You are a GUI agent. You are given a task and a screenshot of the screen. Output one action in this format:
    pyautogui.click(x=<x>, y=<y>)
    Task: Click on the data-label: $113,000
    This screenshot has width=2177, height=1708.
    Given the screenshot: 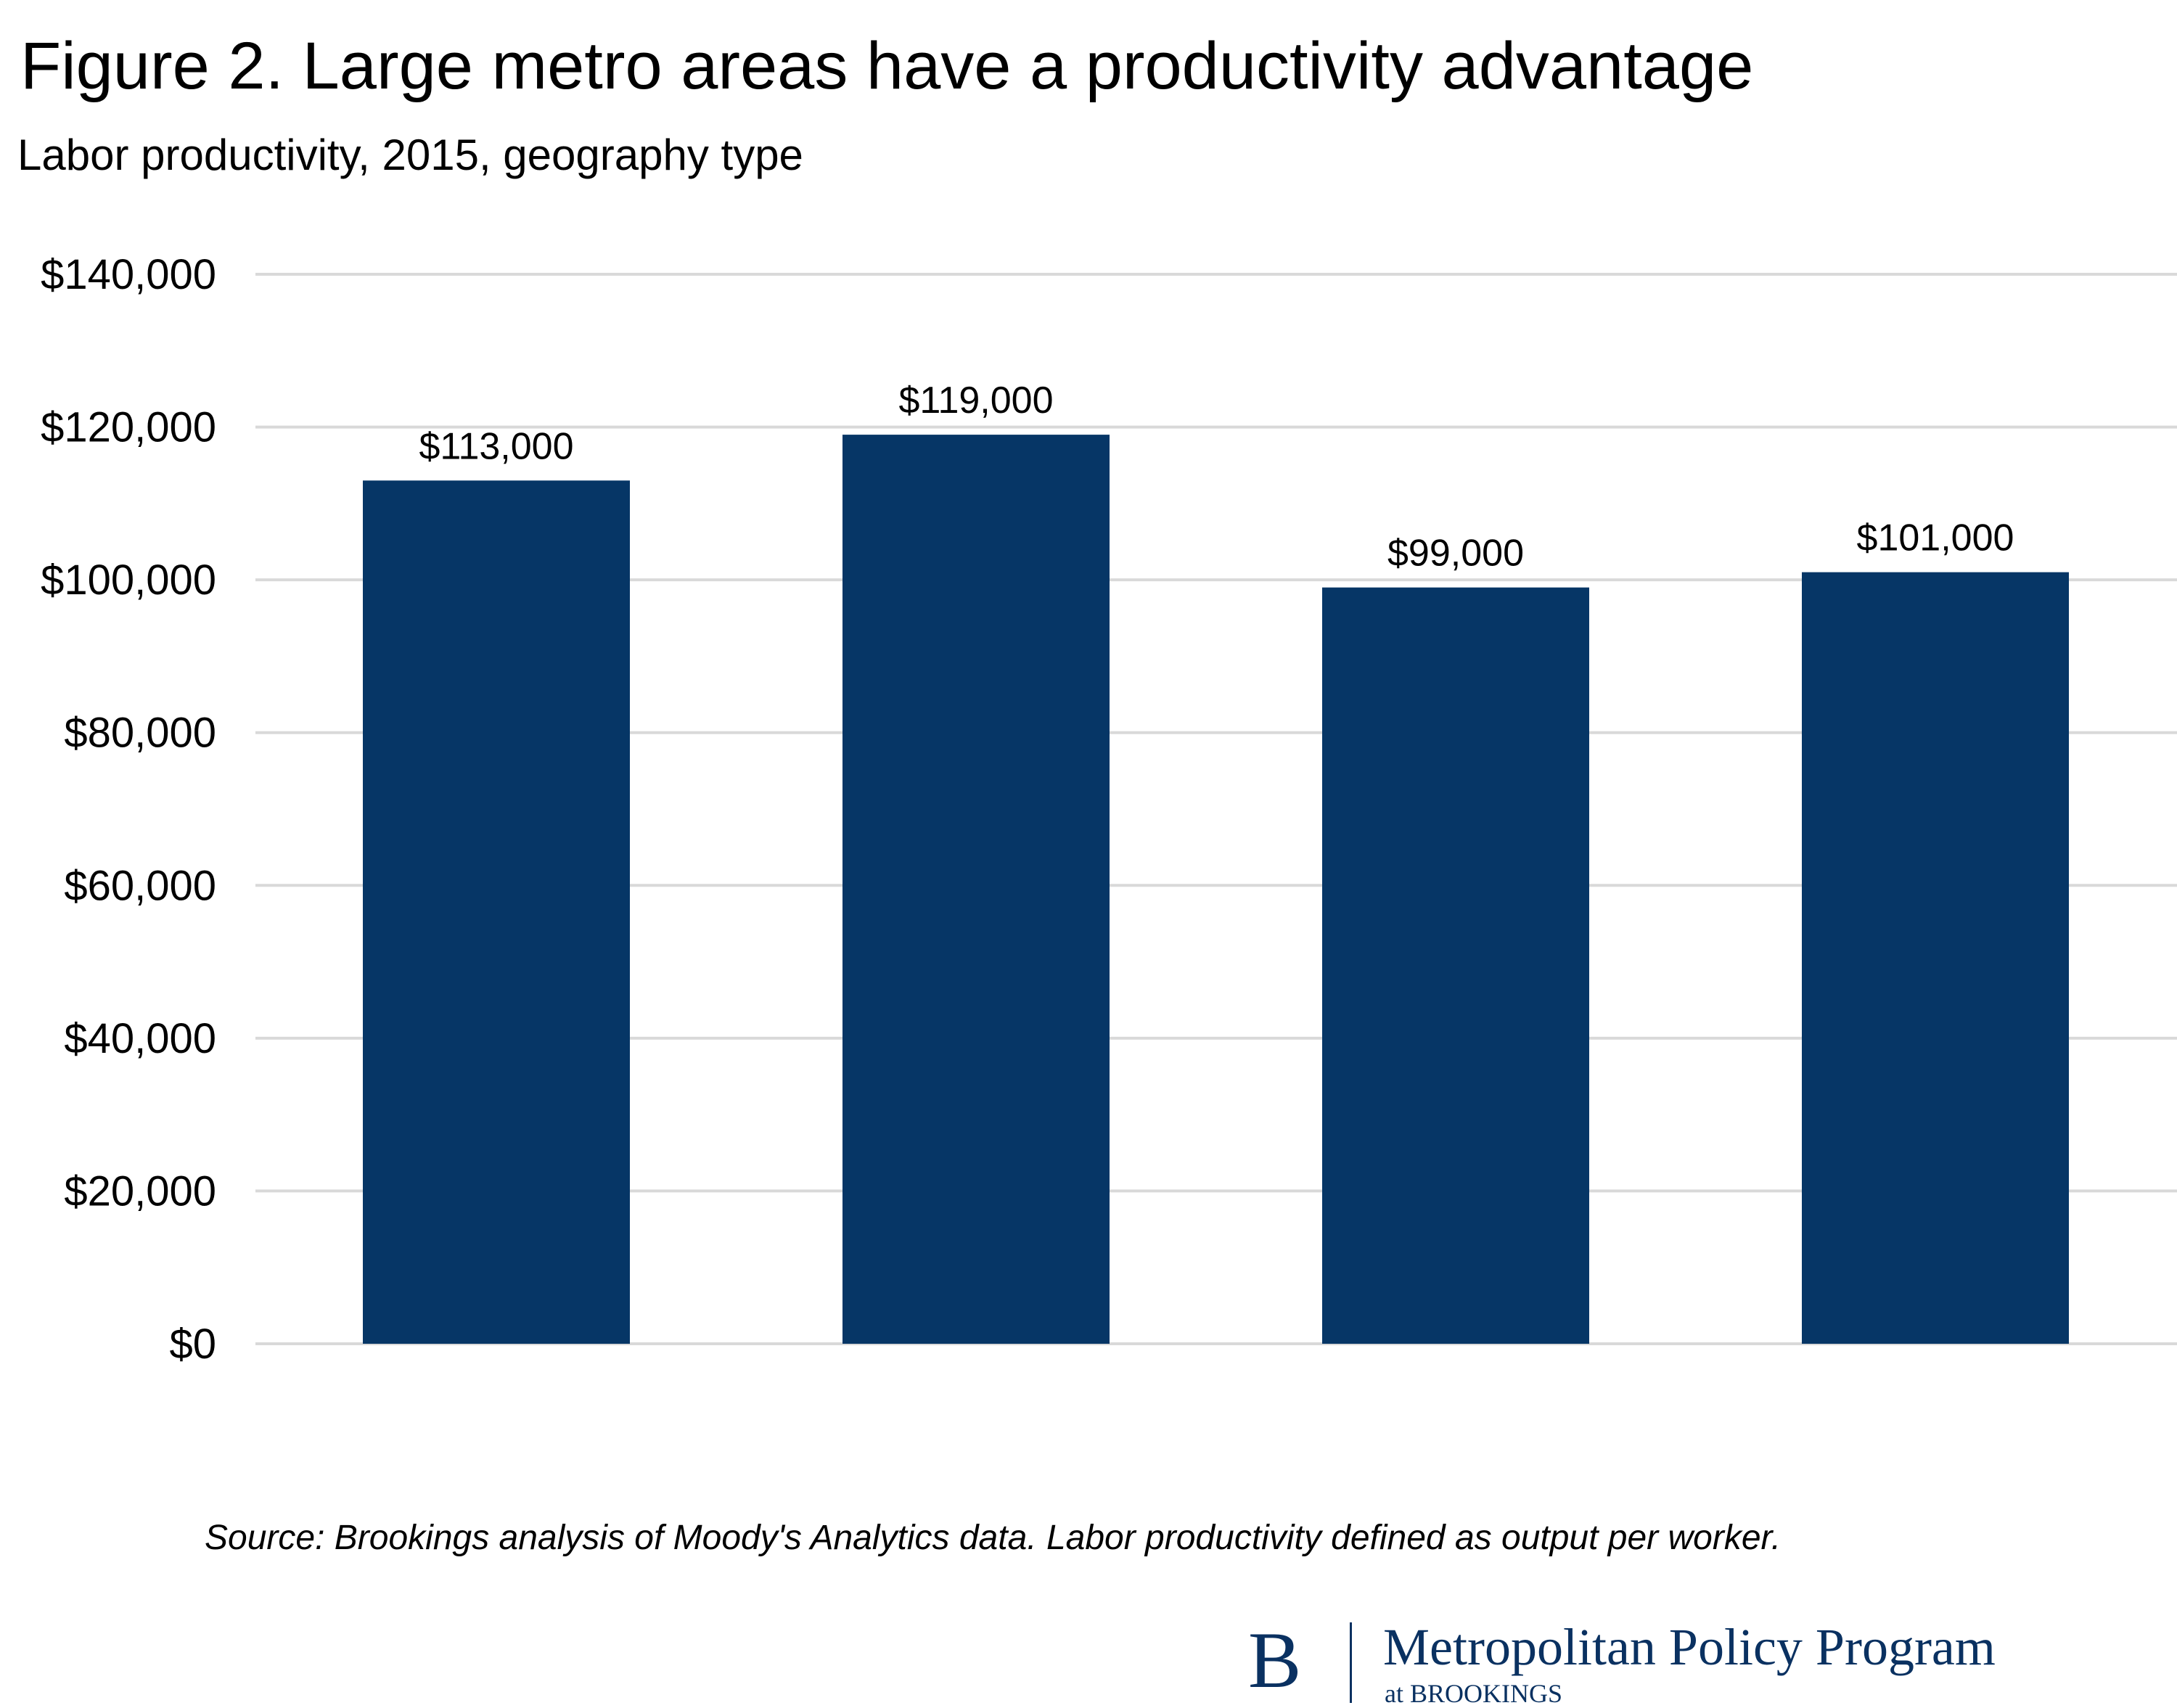 What is the action you would take?
    pyautogui.click(x=496, y=446)
    